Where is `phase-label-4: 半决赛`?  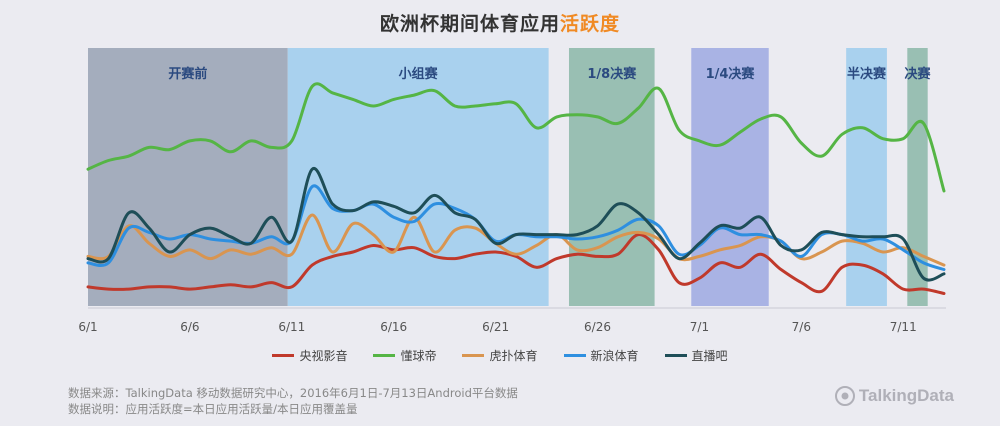
phase-label-4: 半决赛 is located at coordinates (867, 74).